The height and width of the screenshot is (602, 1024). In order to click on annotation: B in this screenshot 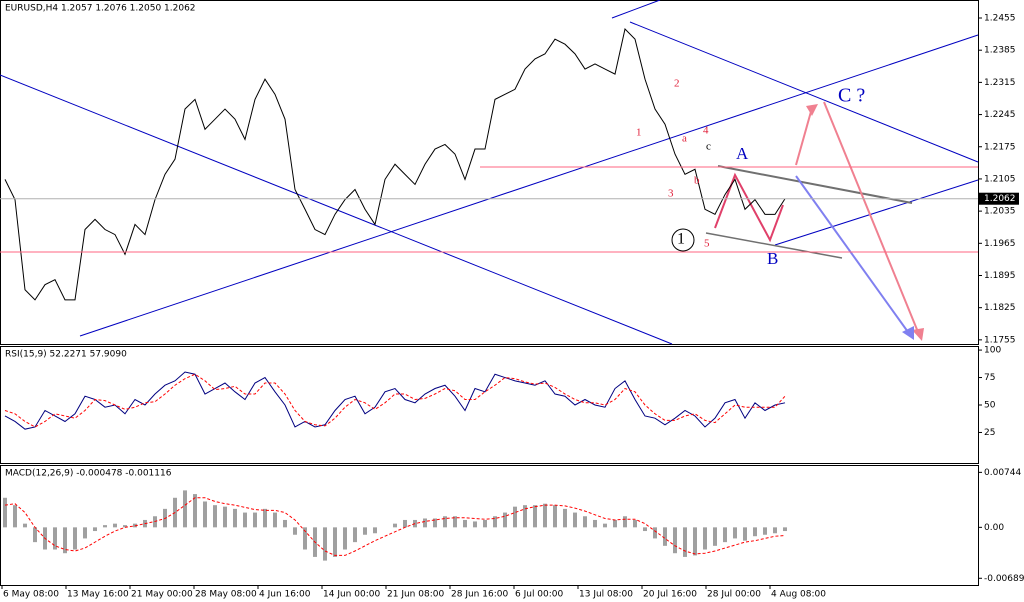, I will do `click(772, 258)`.